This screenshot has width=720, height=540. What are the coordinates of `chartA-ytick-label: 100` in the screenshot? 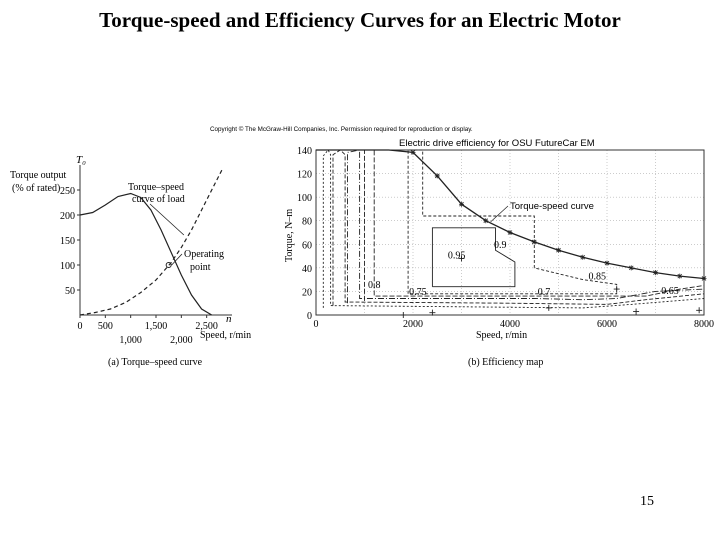 It's located at (67, 266).